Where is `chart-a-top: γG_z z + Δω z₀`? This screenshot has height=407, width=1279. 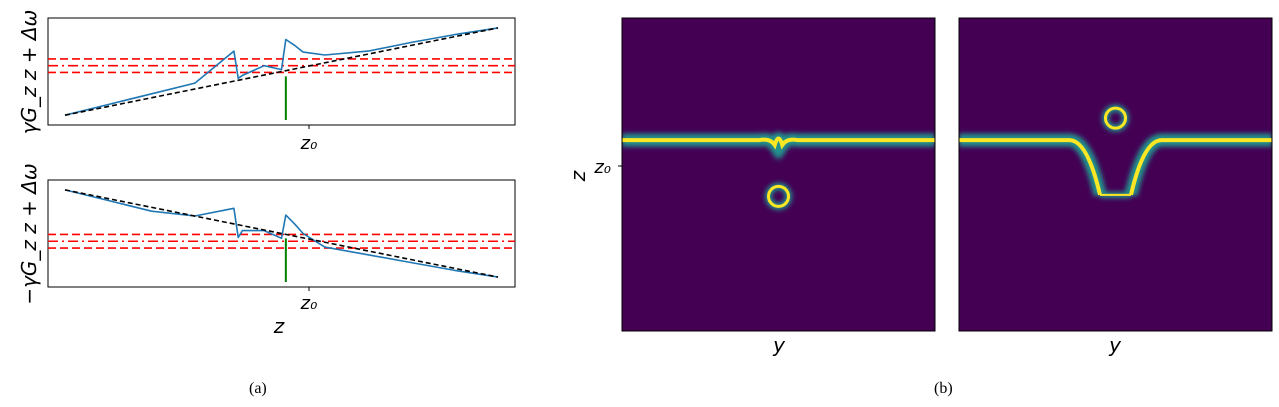 chart-a-top: γG_z z + Δω z₀ is located at coordinates (266, 82).